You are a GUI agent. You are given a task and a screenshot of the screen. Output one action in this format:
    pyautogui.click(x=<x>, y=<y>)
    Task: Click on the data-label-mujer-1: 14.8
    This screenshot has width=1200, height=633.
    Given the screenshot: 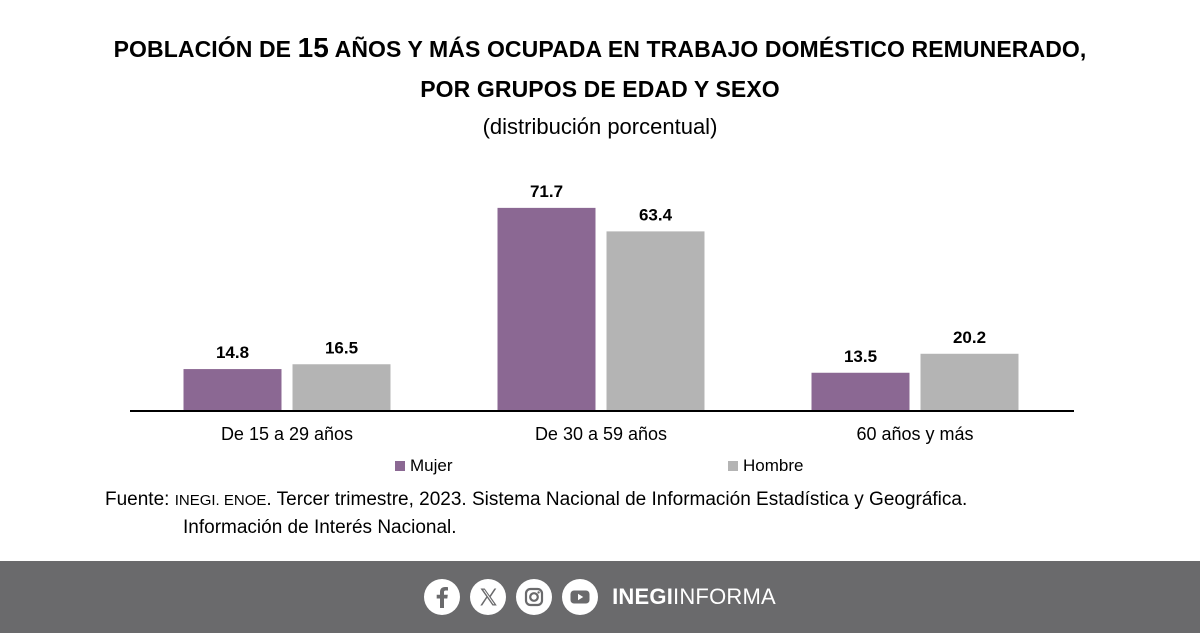 What is the action you would take?
    pyautogui.click(x=232, y=352)
    